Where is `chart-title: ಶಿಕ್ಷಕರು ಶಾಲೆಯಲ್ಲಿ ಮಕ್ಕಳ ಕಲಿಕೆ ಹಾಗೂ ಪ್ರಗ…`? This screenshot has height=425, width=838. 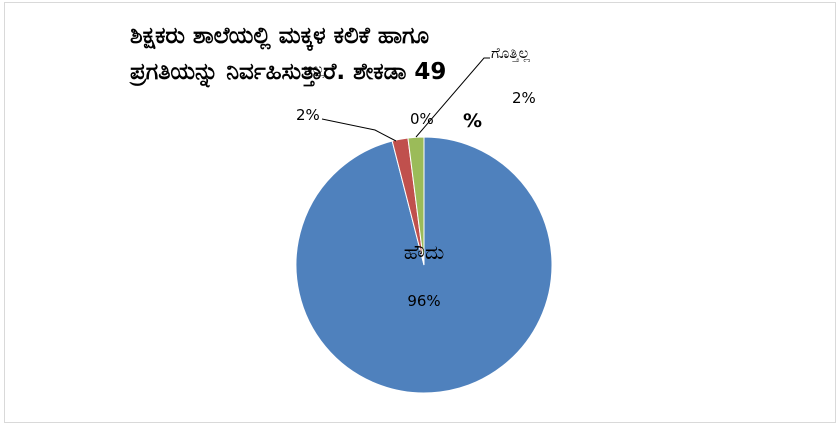 chart-title: ಶಿಕ್ಷಕರು ಶಾಲೆಯಲ್ಲಿ ಮಕ್ಕಳ ಕಲಿಕೆ ಹಾಗೂ ಪ್ರಗ… is located at coordinates (480, 54).